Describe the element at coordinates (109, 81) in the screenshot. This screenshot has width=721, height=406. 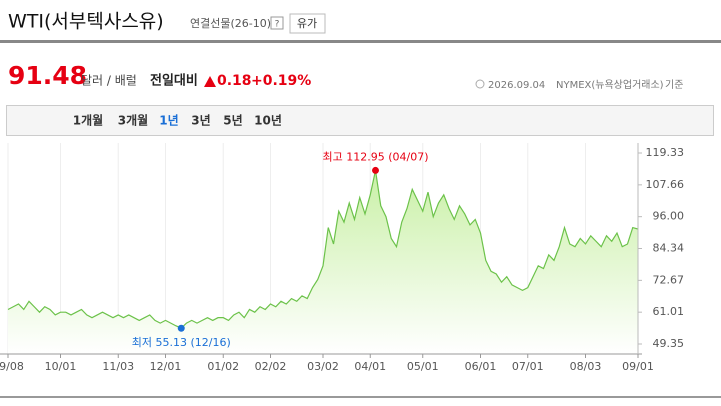
I see `unit: 달러 / 배럴` at that location.